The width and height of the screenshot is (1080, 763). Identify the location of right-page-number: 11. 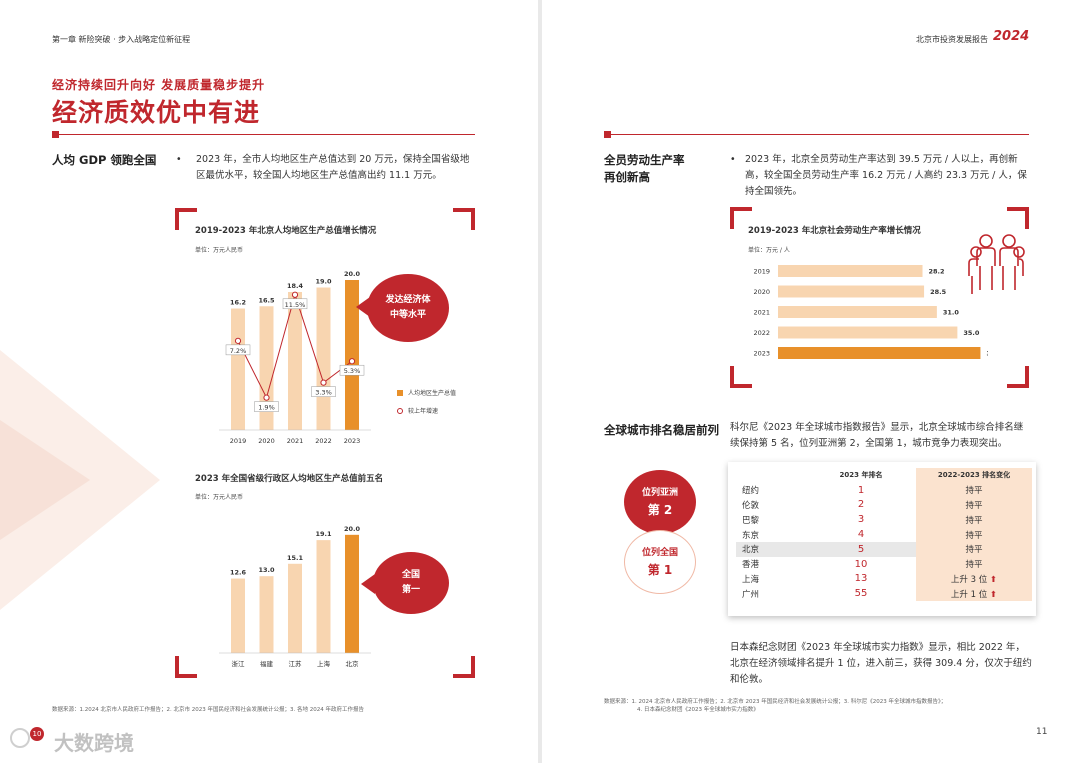
(1042, 732).